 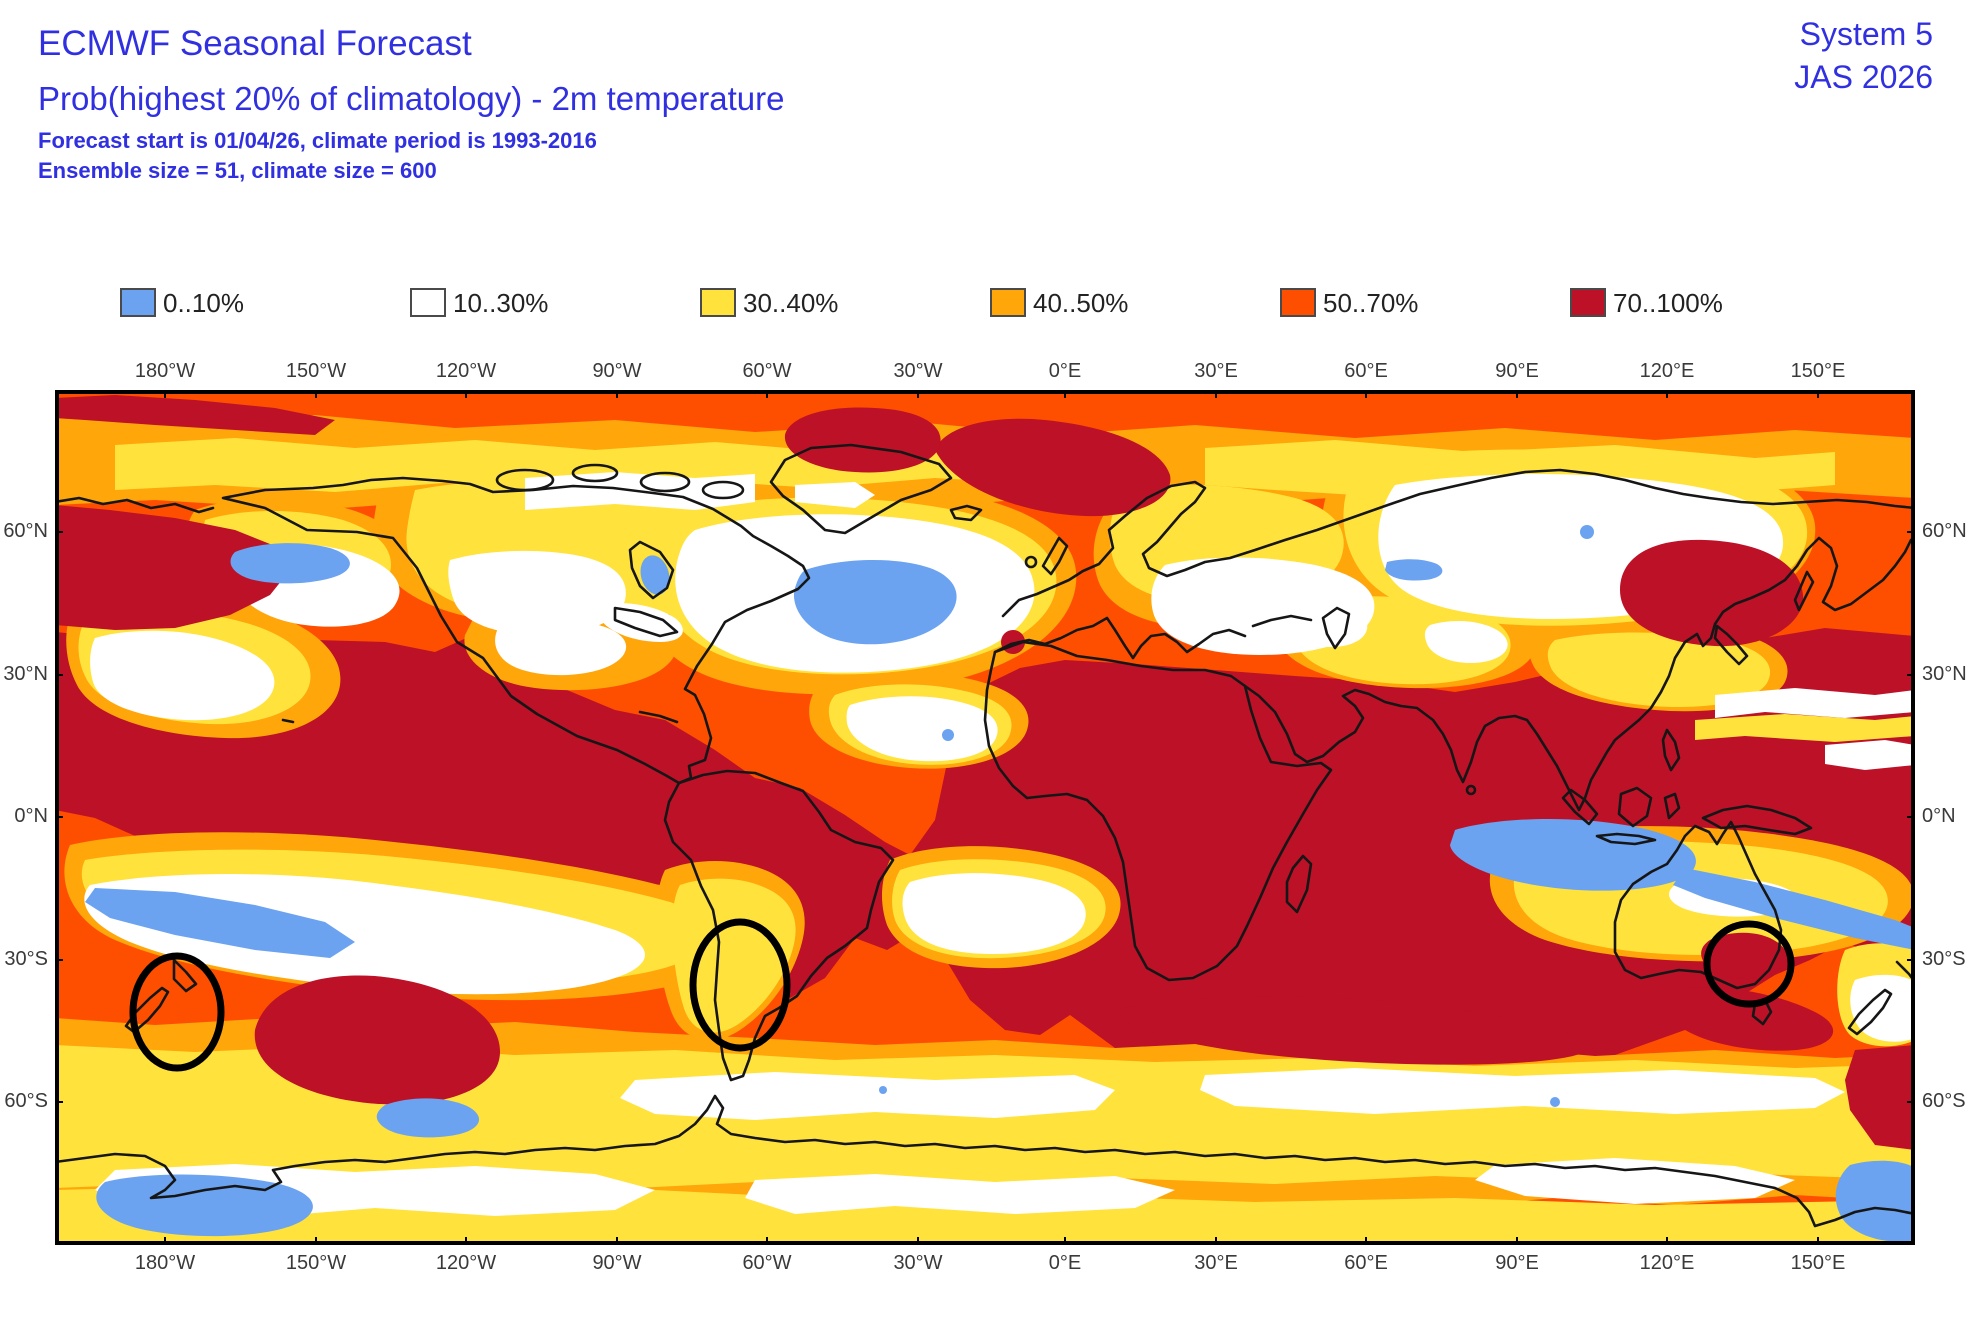 What do you see at coordinates (718, 302) in the screenshot?
I see `legend-swatch-yellow` at bounding box center [718, 302].